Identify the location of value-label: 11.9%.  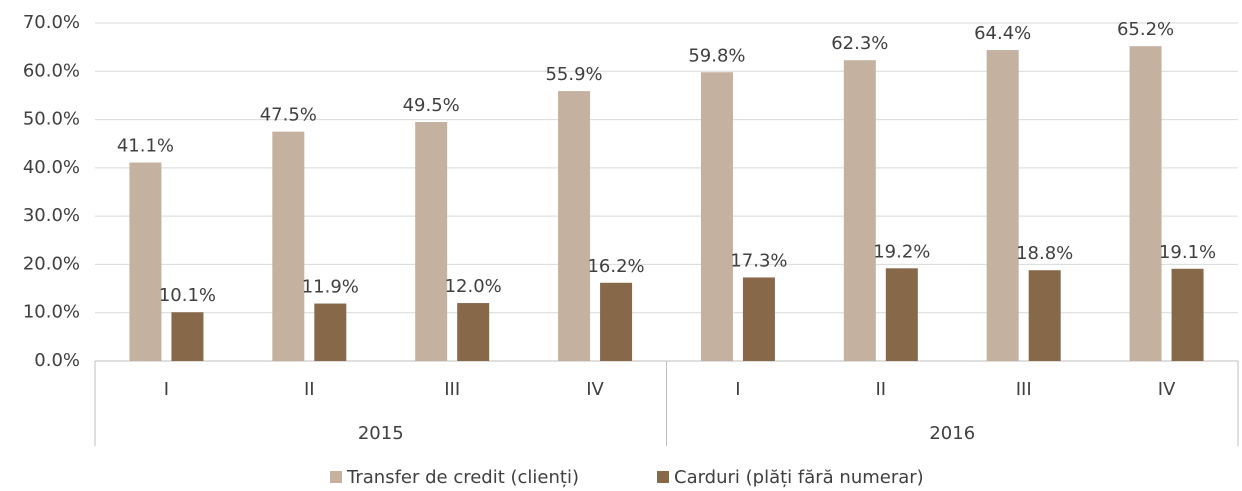
(330, 287).